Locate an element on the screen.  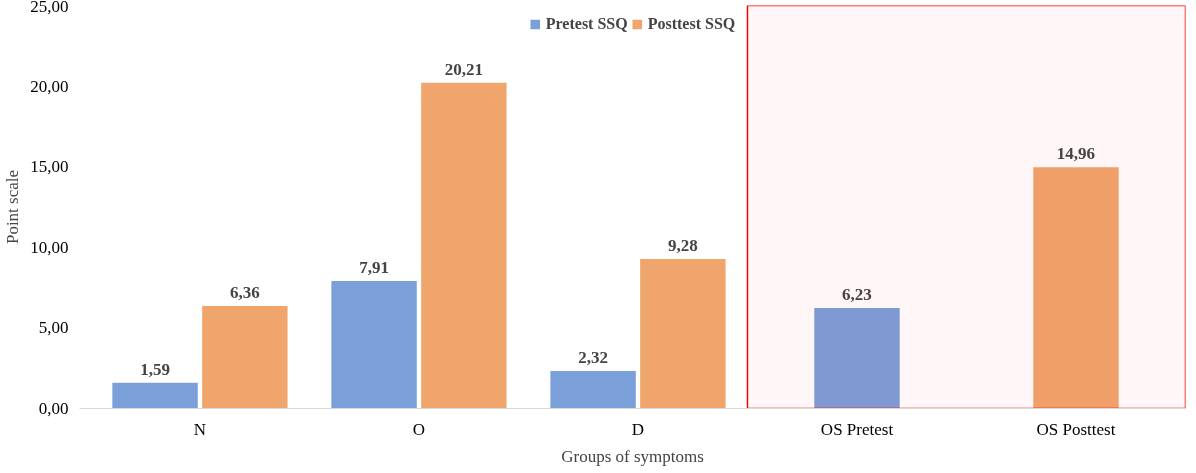
data-label: 1,59 is located at coordinates (155, 369).